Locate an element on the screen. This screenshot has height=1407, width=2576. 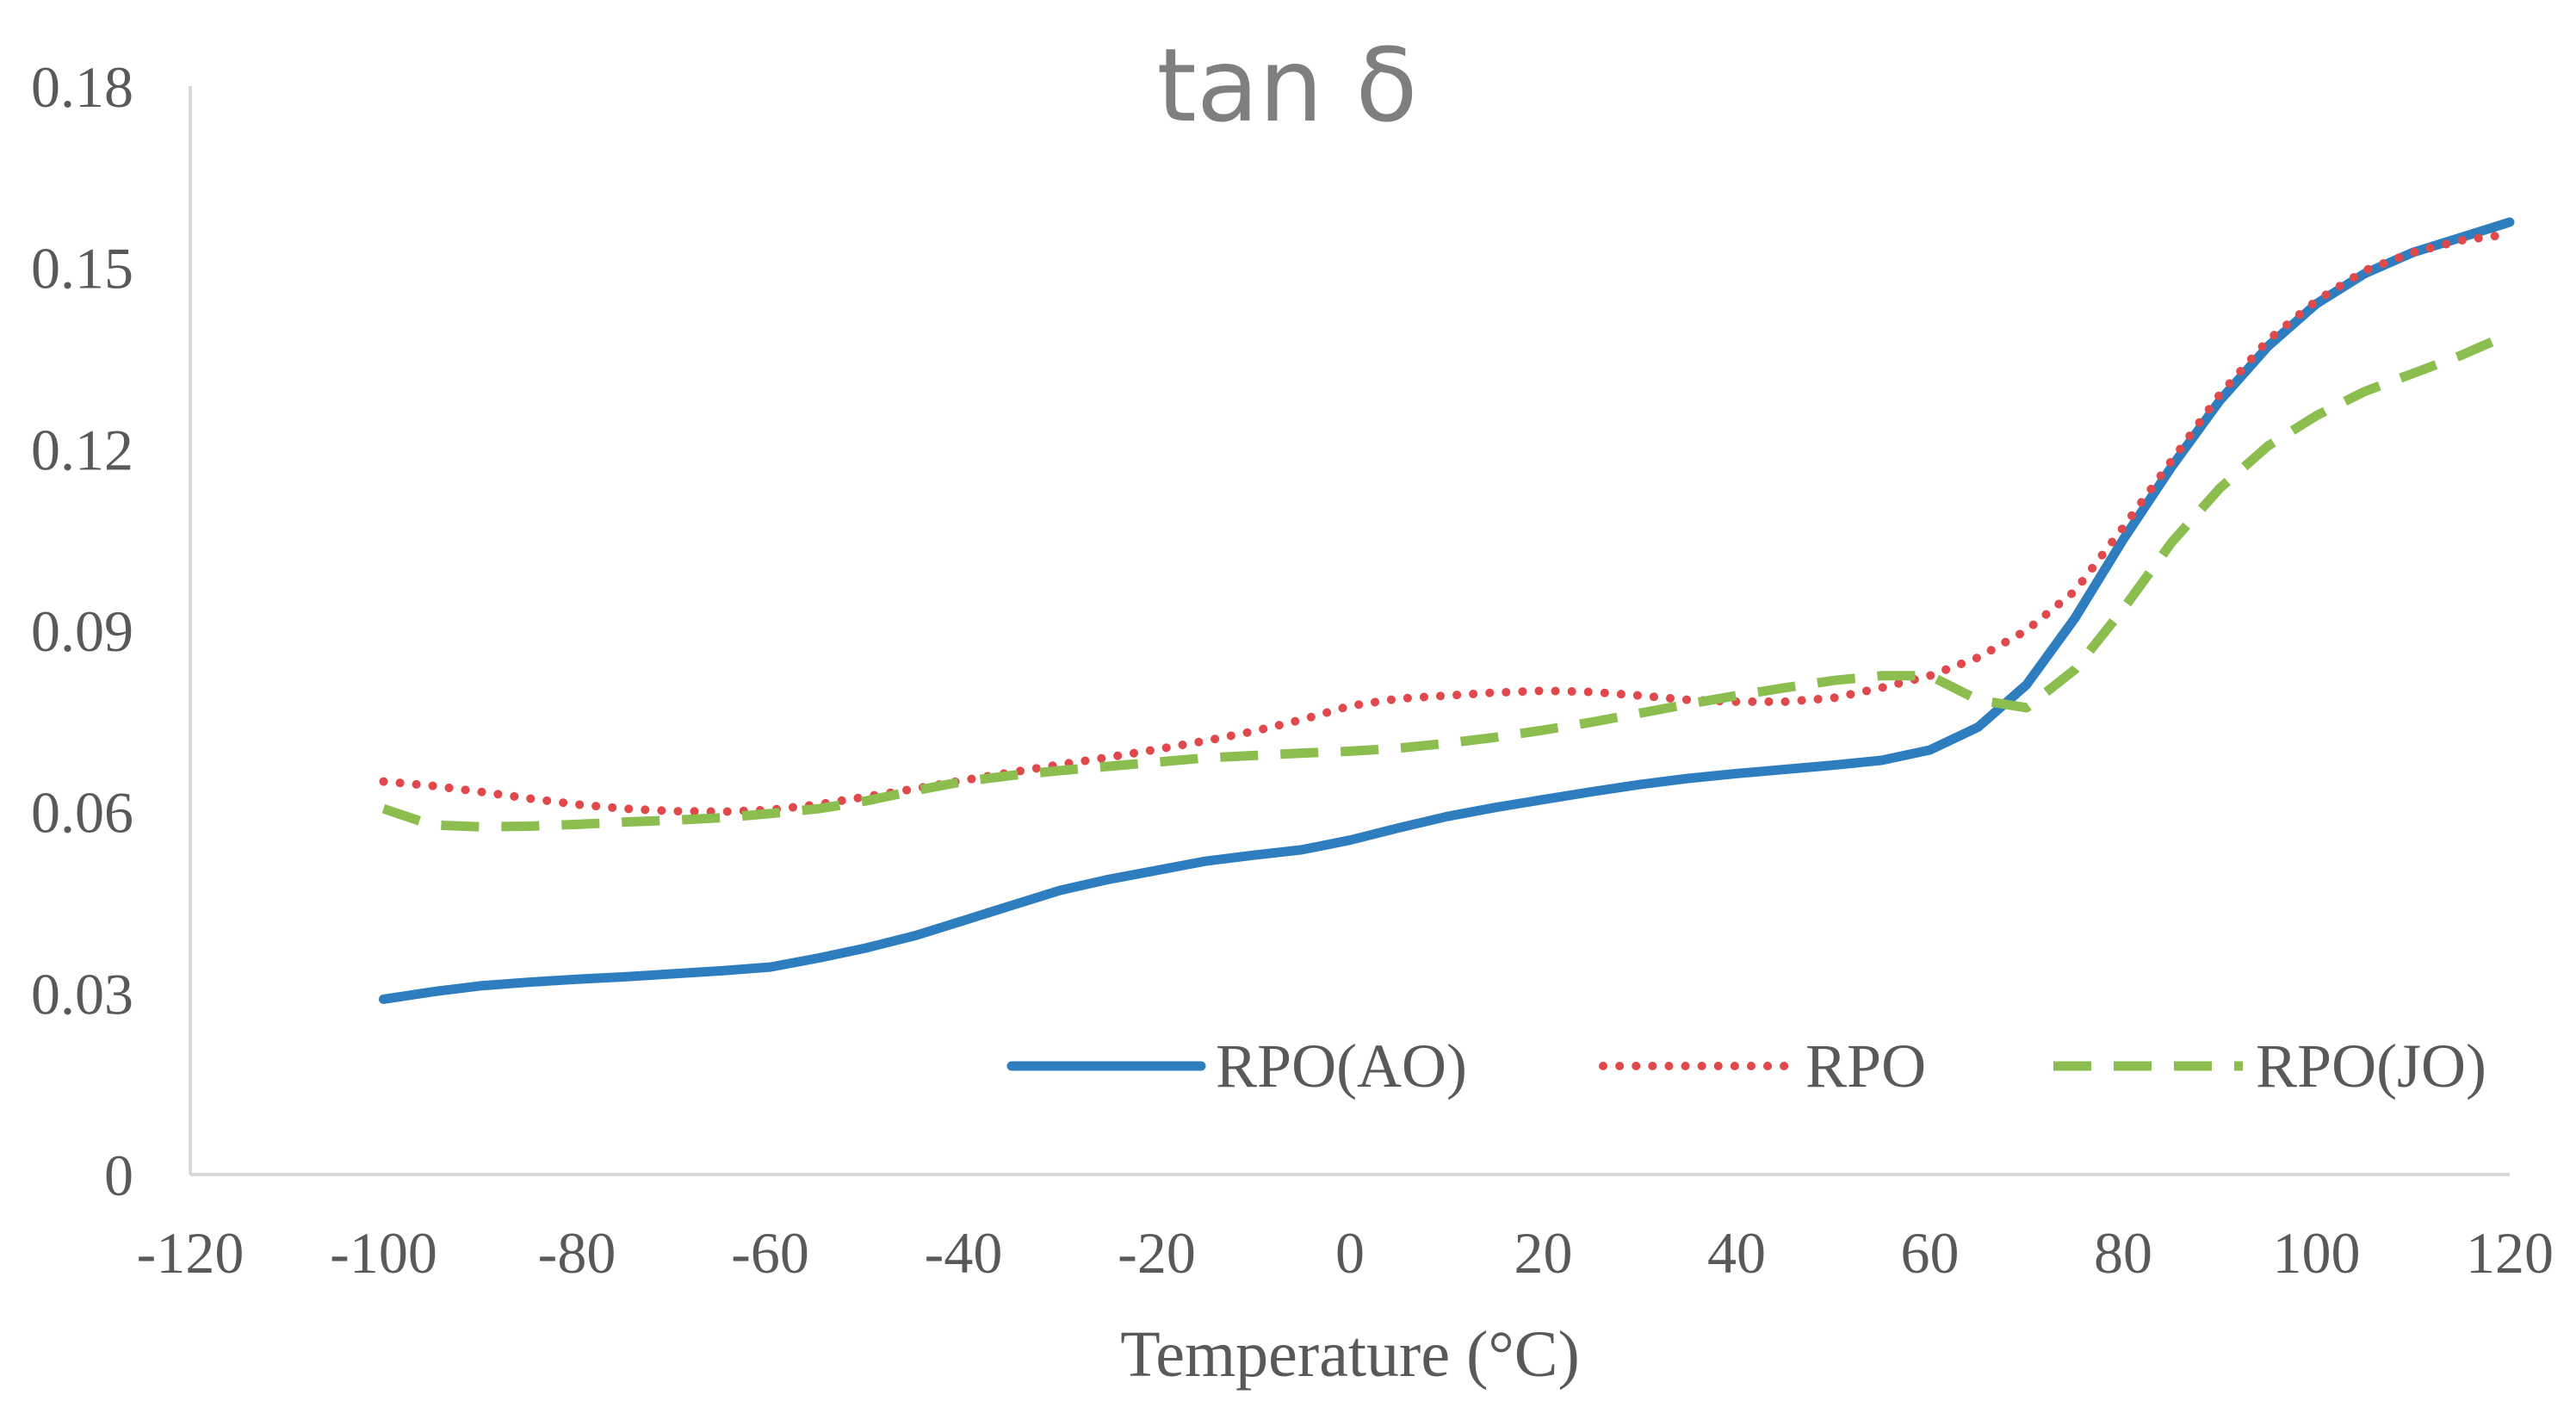
x-tick-label: -100 is located at coordinates (384, 1253).